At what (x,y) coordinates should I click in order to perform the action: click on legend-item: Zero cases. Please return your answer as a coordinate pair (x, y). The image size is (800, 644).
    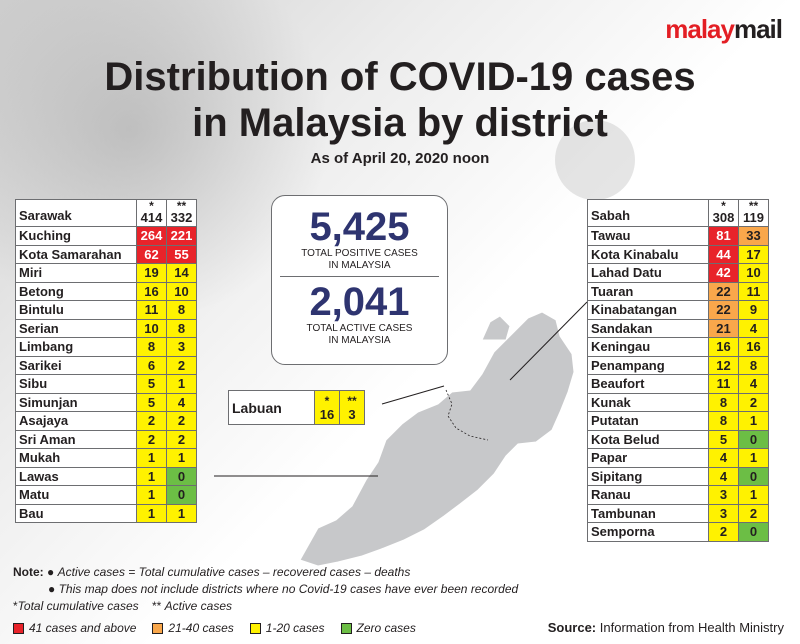
    Looking at the image, I should click on (378, 628).